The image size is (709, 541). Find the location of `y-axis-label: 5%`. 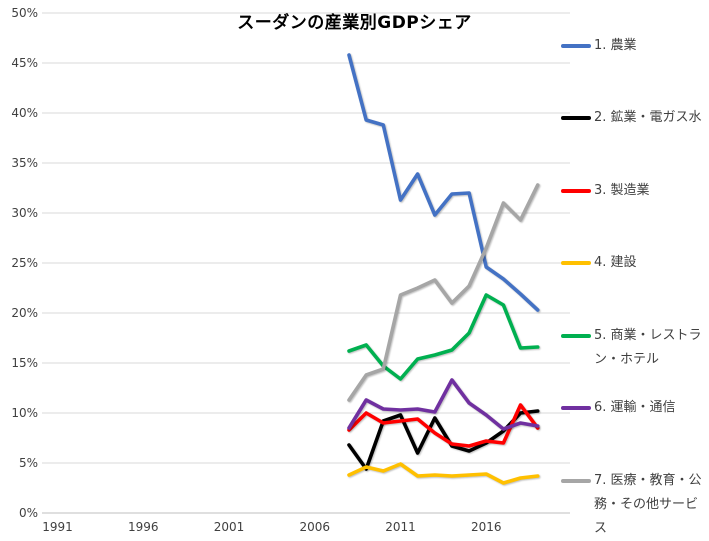

y-axis-label: 5% is located at coordinates (28, 463).